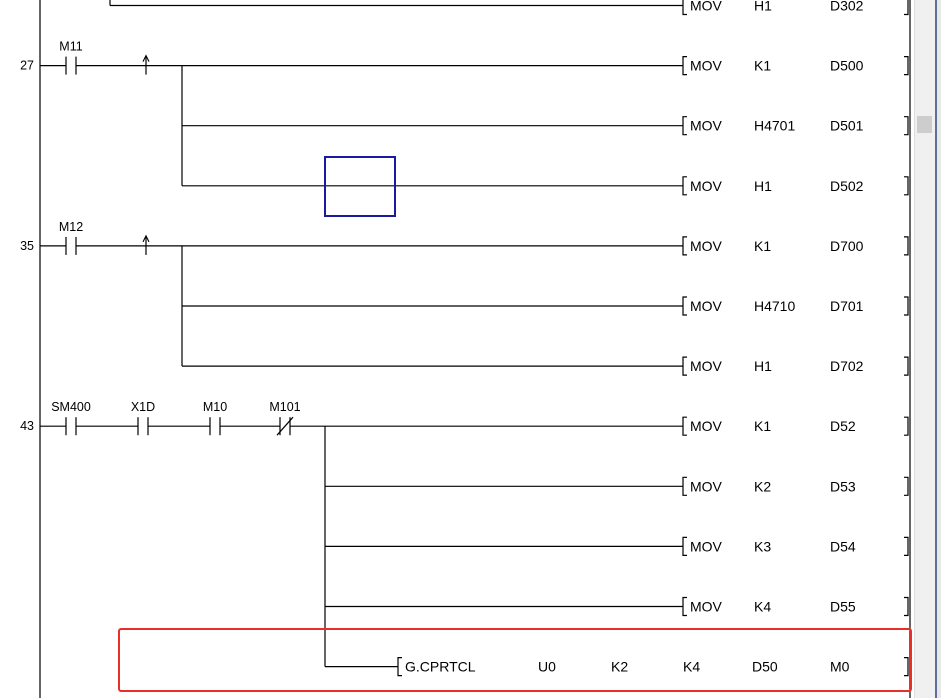 The height and width of the screenshot is (698, 941). Describe the element at coordinates (924, 124) in the screenshot. I see `scrollbar-thumb` at that location.